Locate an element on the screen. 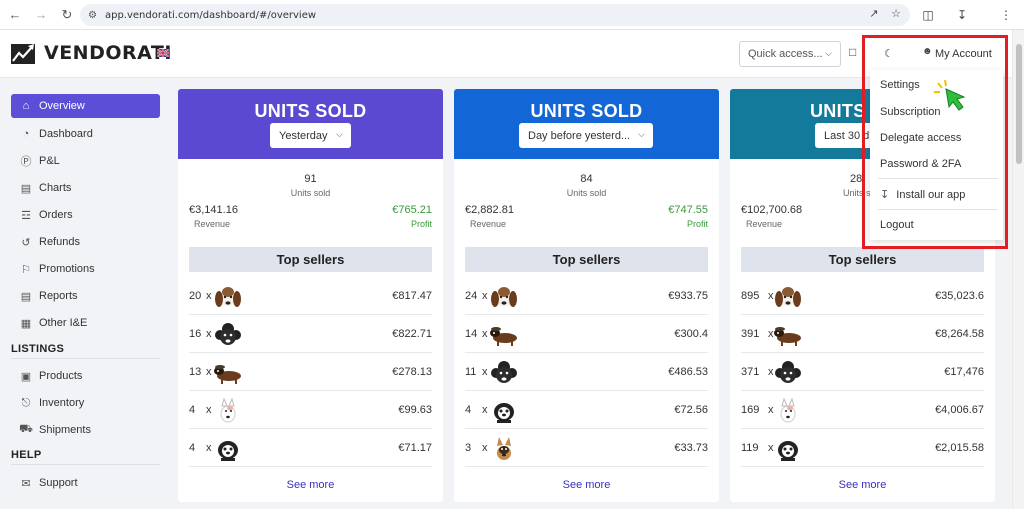 The image size is (1024, 509). sidebar-item-dashboard: ◔ Dashboard is located at coordinates (85, 134).